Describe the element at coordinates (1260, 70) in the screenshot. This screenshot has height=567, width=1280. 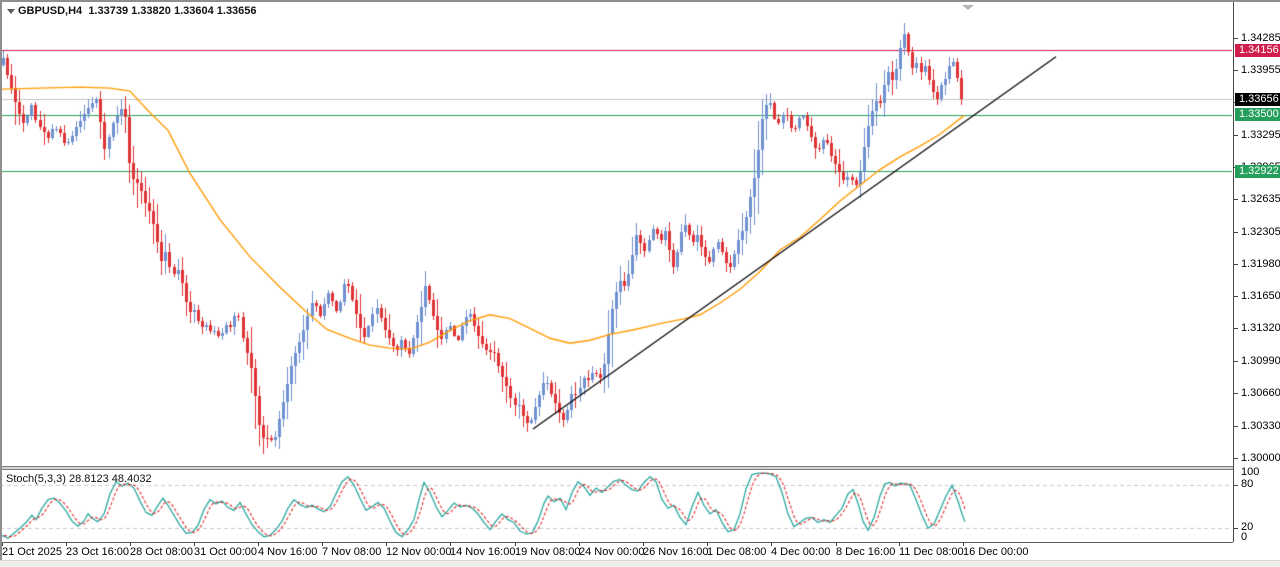
I see `price-tick-label: 1.33955` at that location.